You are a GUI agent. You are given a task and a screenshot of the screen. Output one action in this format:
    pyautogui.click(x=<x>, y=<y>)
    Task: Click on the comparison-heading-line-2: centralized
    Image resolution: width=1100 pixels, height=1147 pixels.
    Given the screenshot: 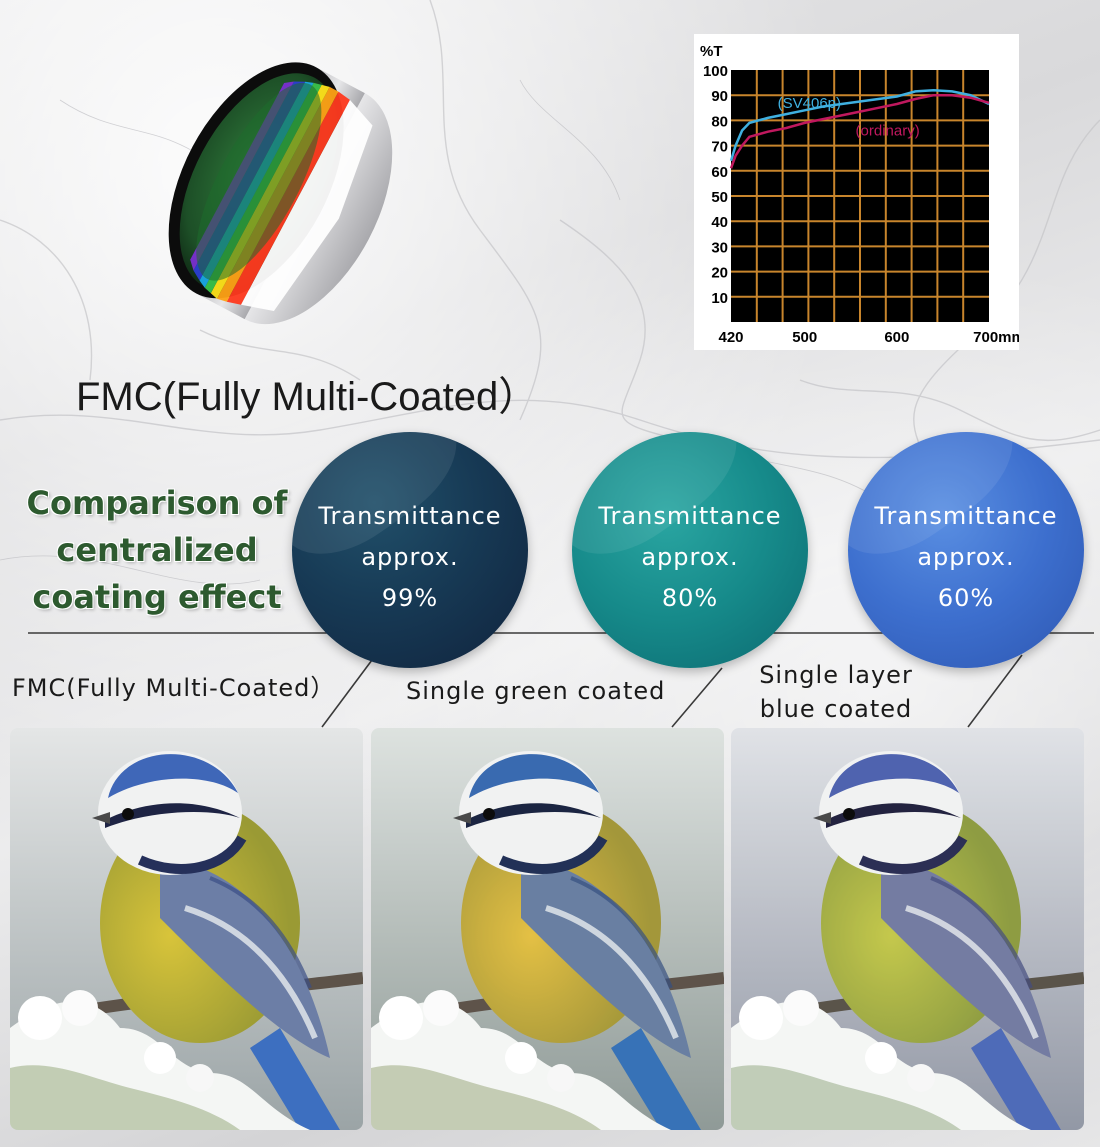 What is the action you would take?
    pyautogui.click(x=157, y=550)
    